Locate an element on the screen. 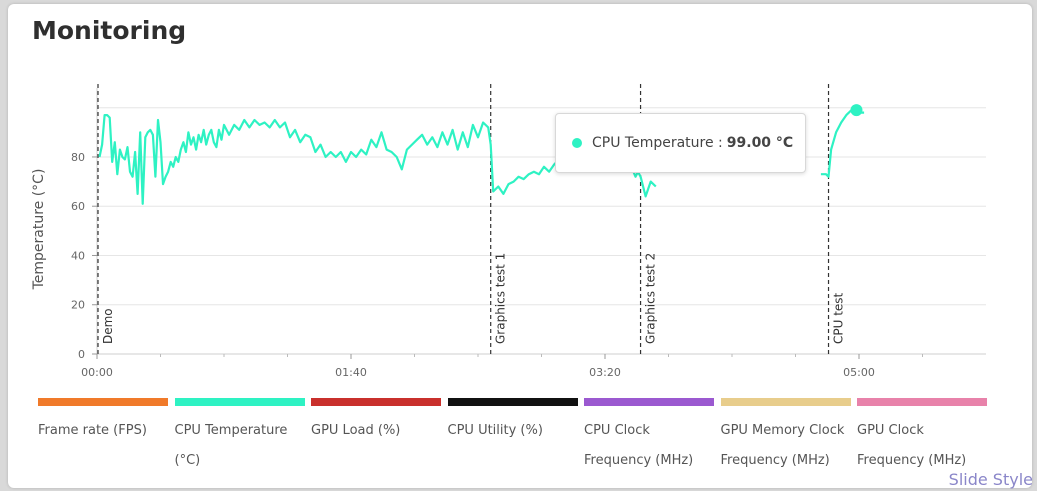 This screenshot has height=491, width=1037. legend-item: CPU Utility (%) is located at coordinates (512, 422).